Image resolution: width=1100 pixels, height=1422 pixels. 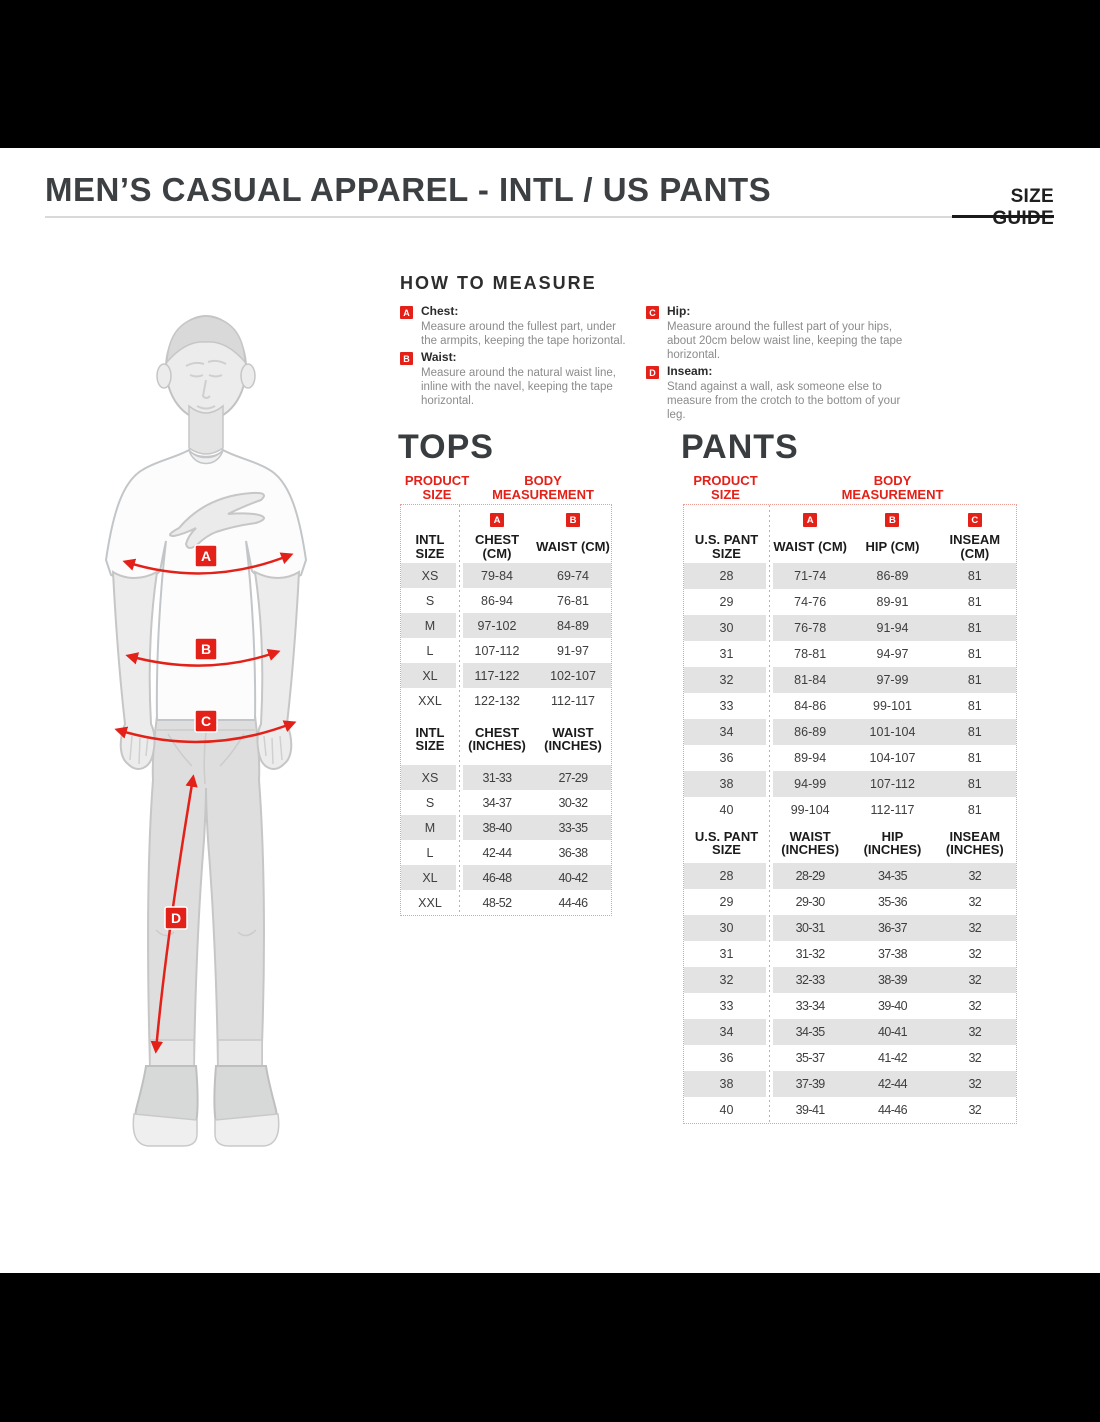 I want to click on table-row: S 34-37 30-32, so click(x=506, y=802).